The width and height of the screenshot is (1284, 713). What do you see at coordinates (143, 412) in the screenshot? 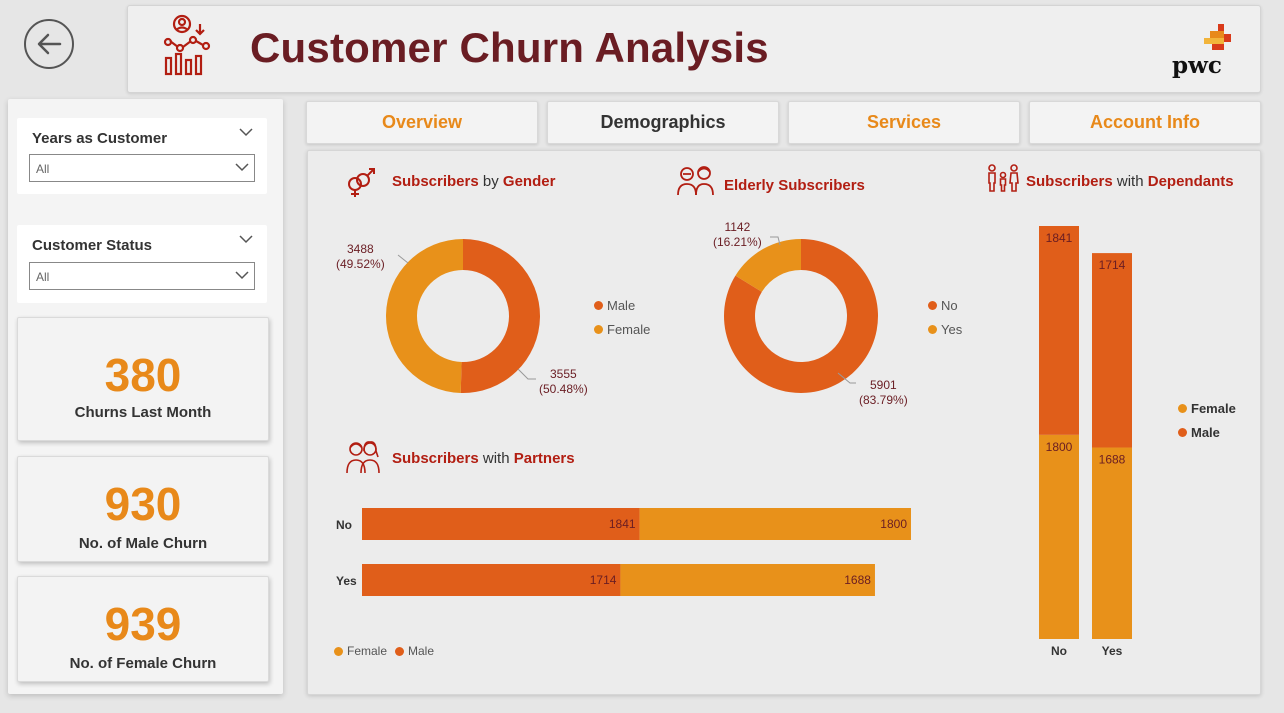
I see `kpi-label: Churns Last Month` at bounding box center [143, 412].